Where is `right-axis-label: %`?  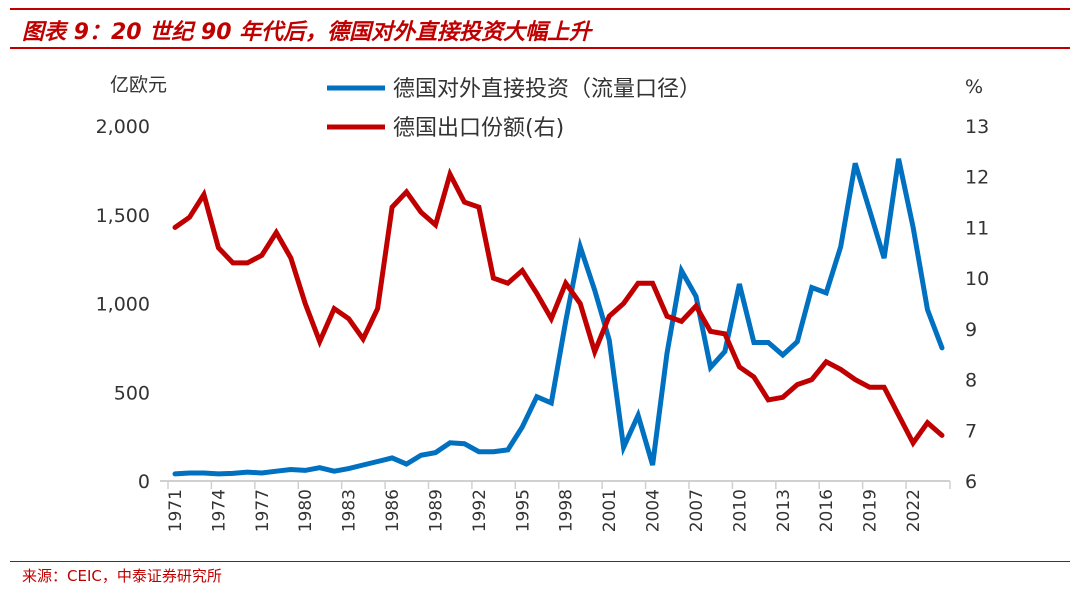 right-axis-label: % is located at coordinates (974, 87).